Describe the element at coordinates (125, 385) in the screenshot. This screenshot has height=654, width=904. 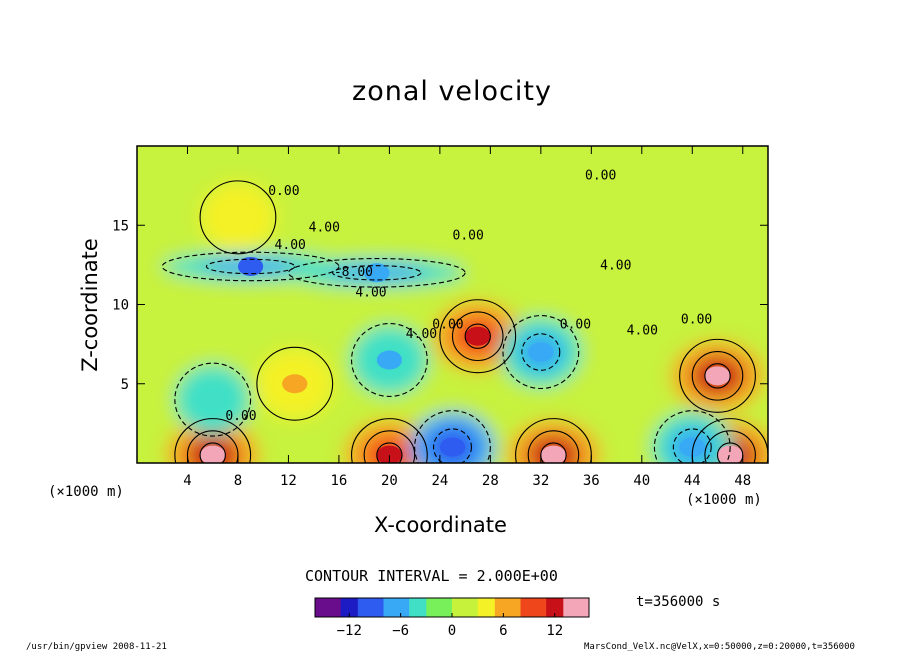
I see `y-tick-label-0: 5` at that location.